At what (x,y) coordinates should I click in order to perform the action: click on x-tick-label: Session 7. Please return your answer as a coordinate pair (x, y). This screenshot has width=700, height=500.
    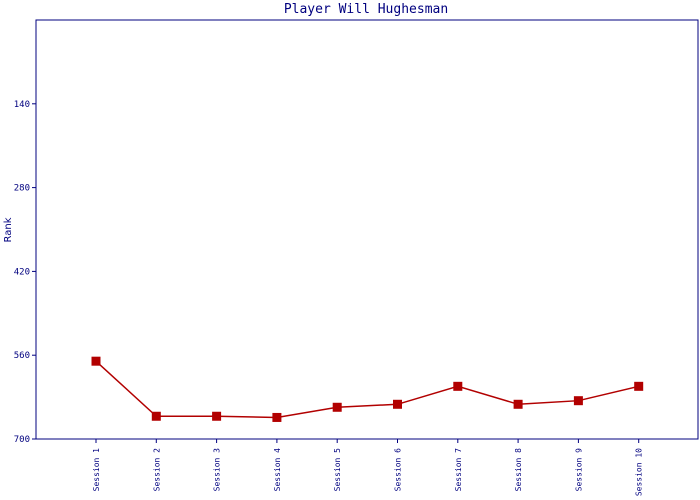
    Looking at the image, I should click on (458, 470).